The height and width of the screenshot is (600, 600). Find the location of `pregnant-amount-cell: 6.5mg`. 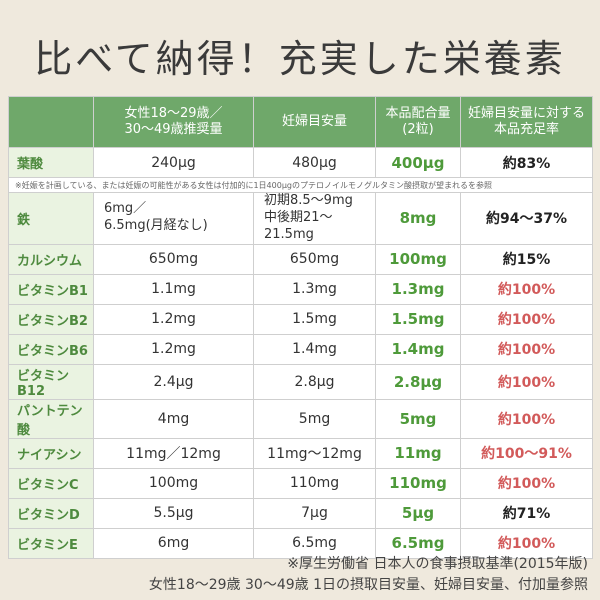

pregnant-amount-cell: 6.5mg is located at coordinates (314, 543).